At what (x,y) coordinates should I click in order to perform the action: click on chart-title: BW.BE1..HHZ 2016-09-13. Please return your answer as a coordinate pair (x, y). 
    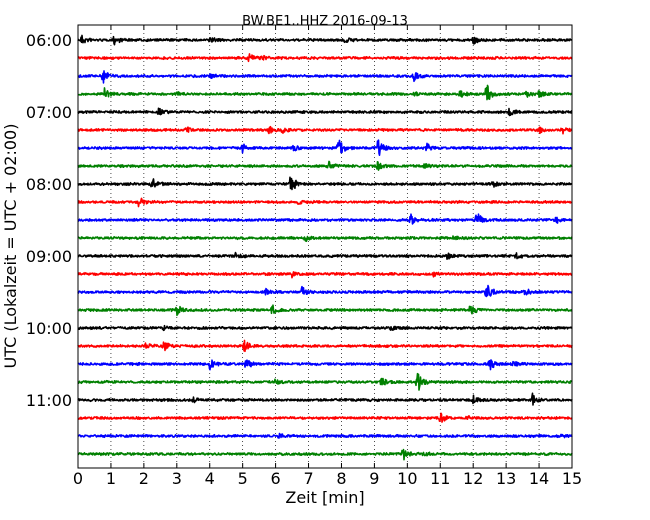
    Looking at the image, I should click on (325, 21).